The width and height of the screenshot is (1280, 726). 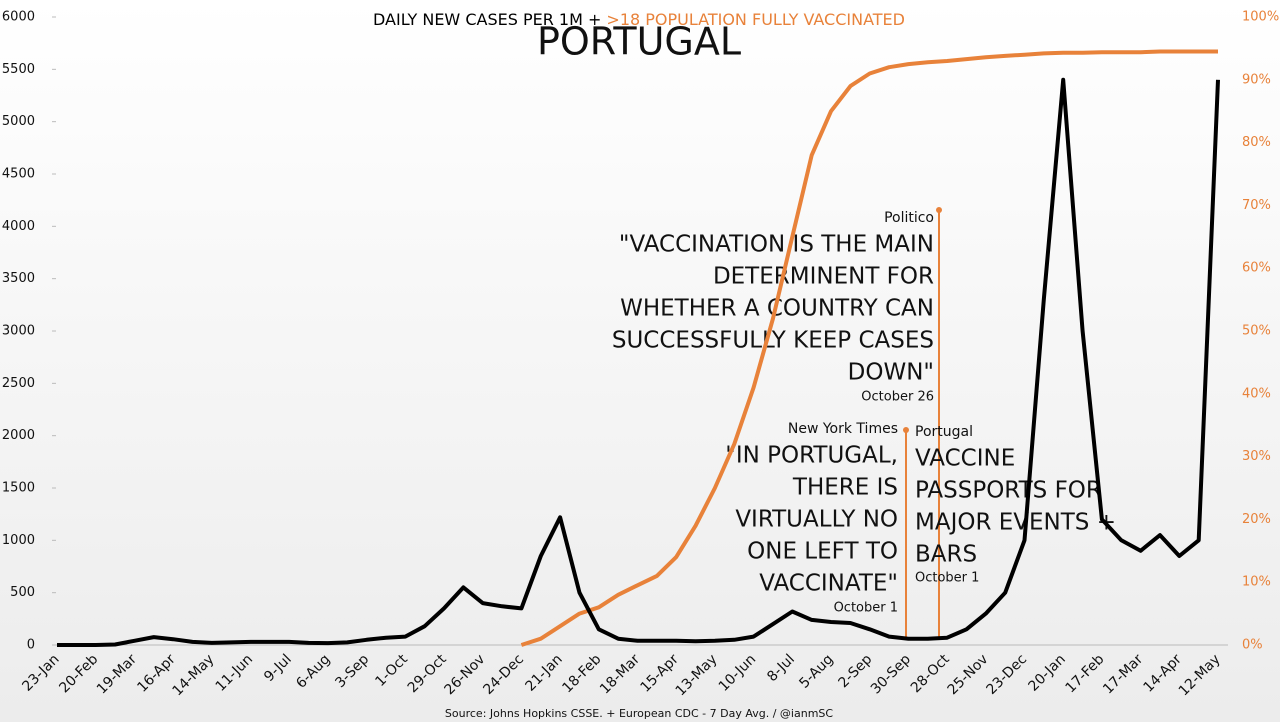 What do you see at coordinates (1015, 523) in the screenshot?
I see `annotation-quote: MAJOR EVENTS +` at bounding box center [1015, 523].